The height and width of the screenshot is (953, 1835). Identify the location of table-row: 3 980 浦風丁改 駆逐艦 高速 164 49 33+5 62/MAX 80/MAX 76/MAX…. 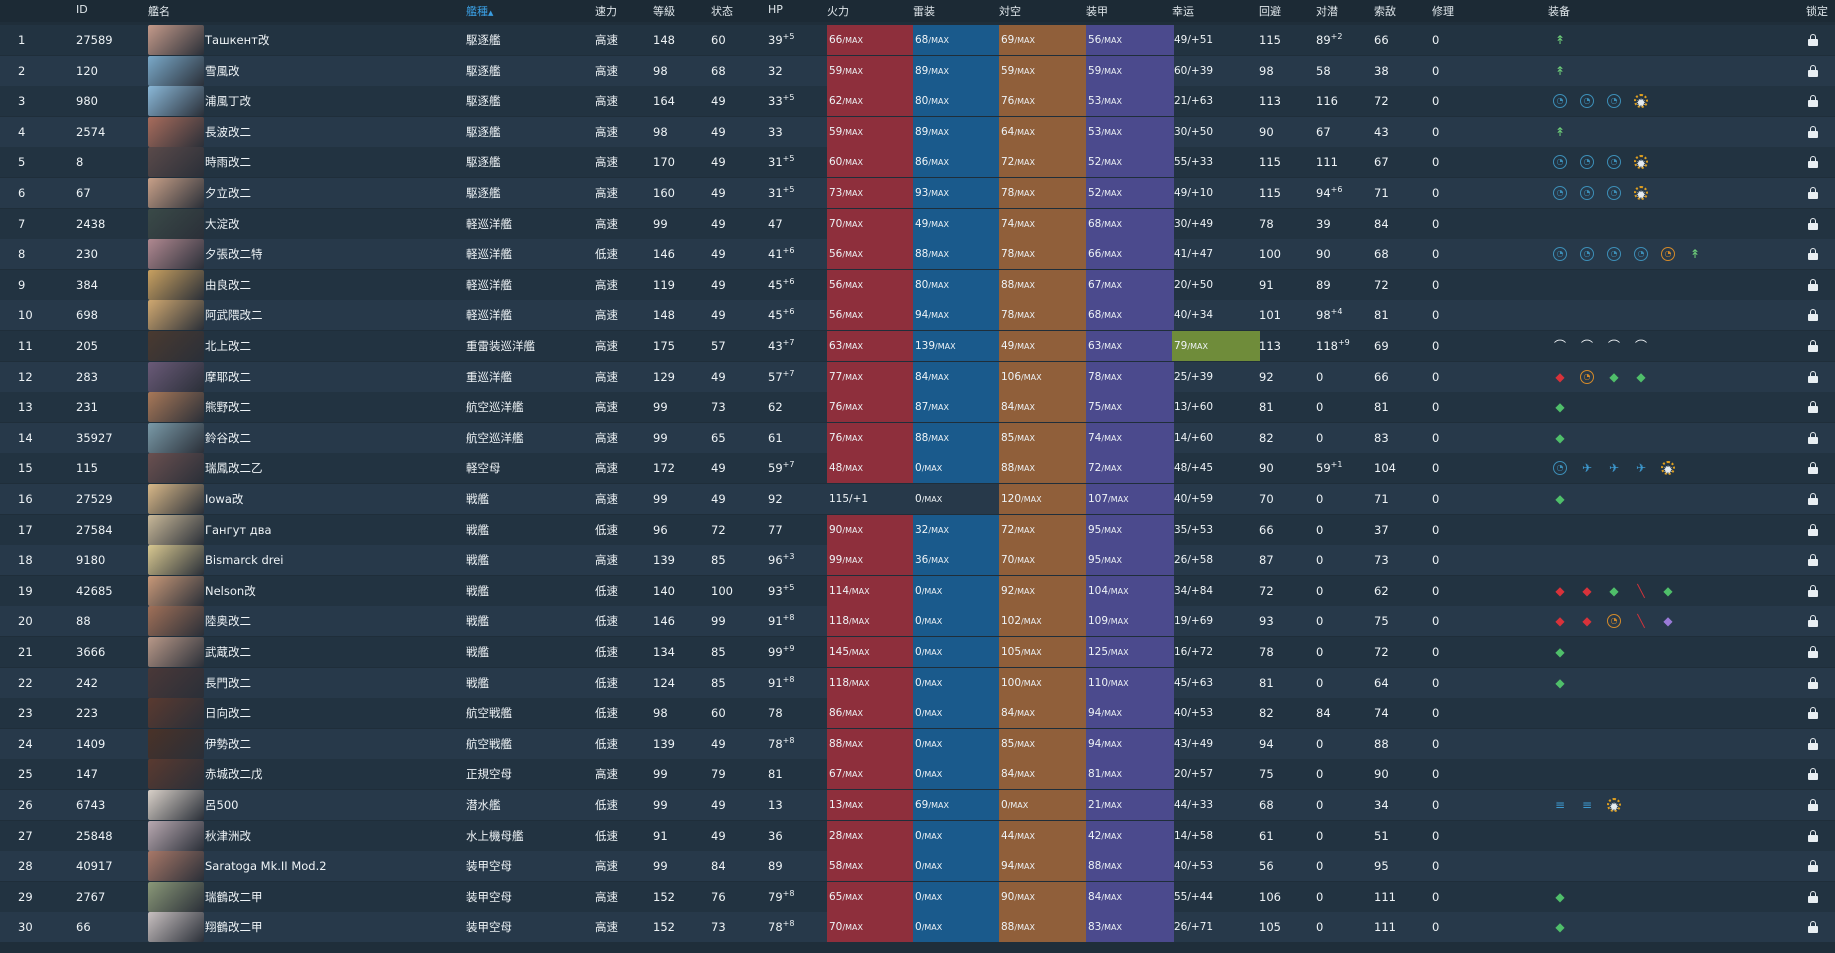
(917, 101).